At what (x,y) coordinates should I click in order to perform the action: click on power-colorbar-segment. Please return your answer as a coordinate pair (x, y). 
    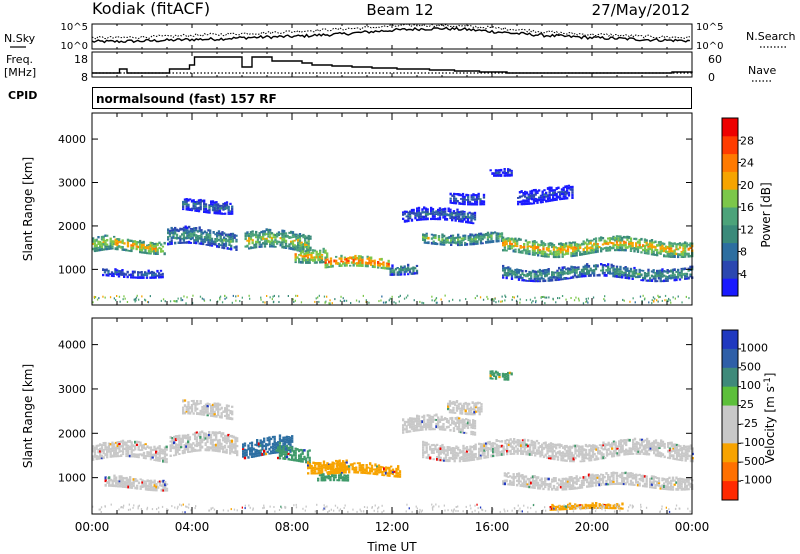
    Looking at the image, I should click on (730, 127).